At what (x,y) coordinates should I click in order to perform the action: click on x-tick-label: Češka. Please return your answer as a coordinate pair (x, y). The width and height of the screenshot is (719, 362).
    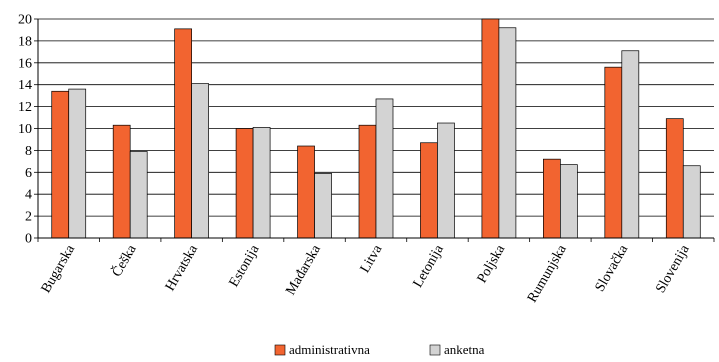
    Looking at the image, I should click on (124, 260).